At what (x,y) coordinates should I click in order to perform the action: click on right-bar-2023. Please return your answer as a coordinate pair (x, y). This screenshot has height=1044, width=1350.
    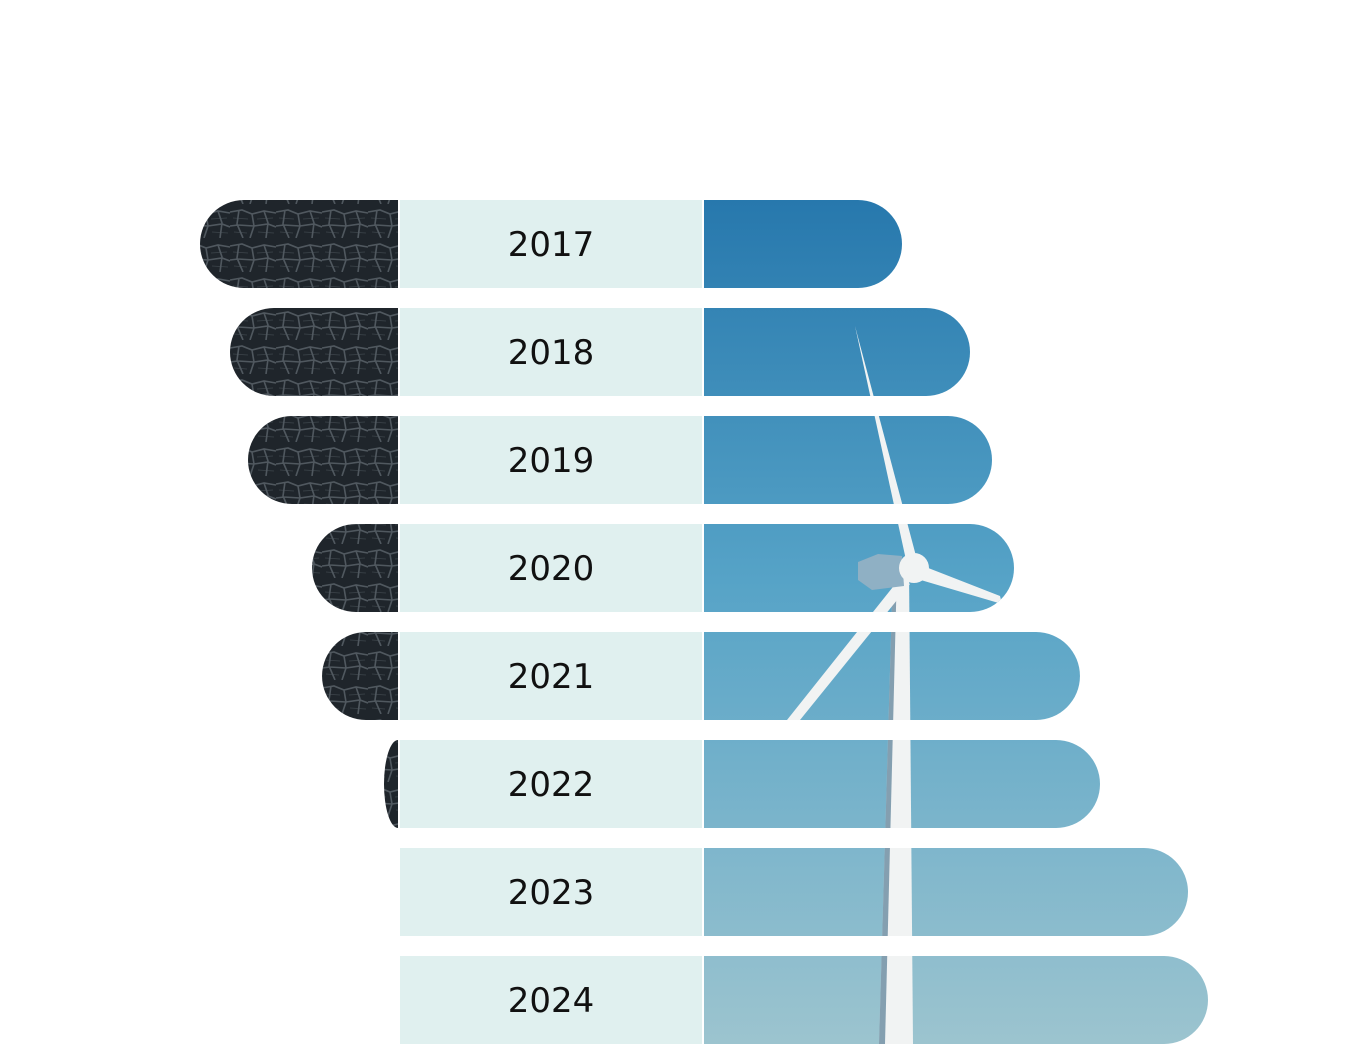
    Looking at the image, I should click on (946, 892).